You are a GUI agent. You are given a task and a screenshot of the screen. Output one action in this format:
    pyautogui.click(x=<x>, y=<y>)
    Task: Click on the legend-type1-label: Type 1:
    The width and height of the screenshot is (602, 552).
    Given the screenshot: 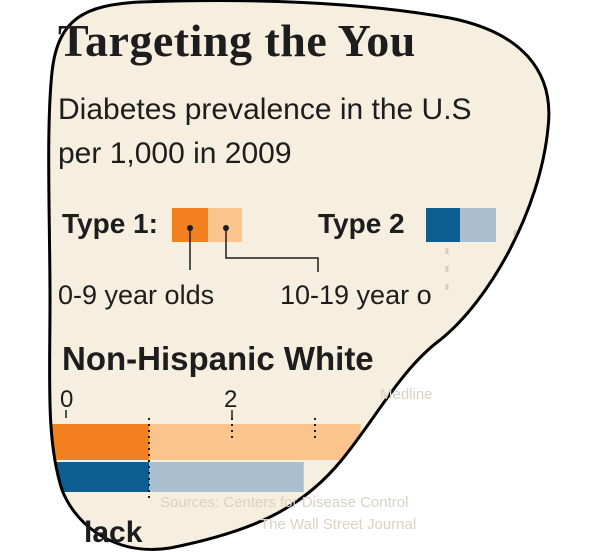 What is the action you would take?
    pyautogui.click(x=110, y=223)
    